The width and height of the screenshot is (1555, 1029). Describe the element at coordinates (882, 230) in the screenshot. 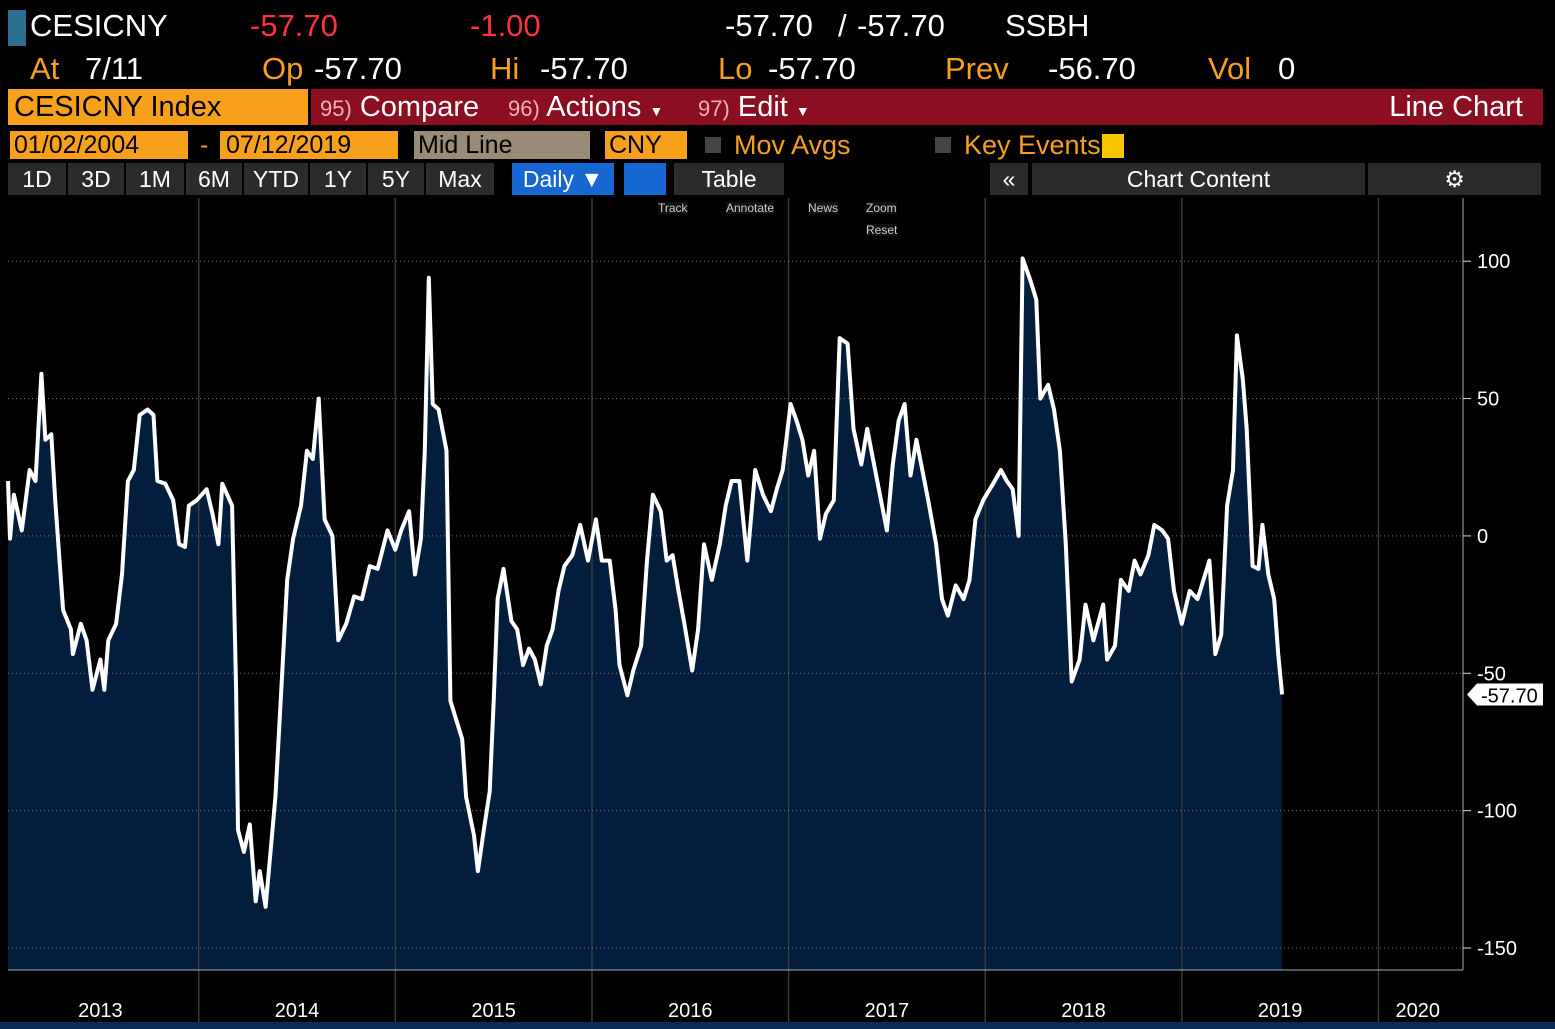

I see `chart-tool: Reset` at that location.